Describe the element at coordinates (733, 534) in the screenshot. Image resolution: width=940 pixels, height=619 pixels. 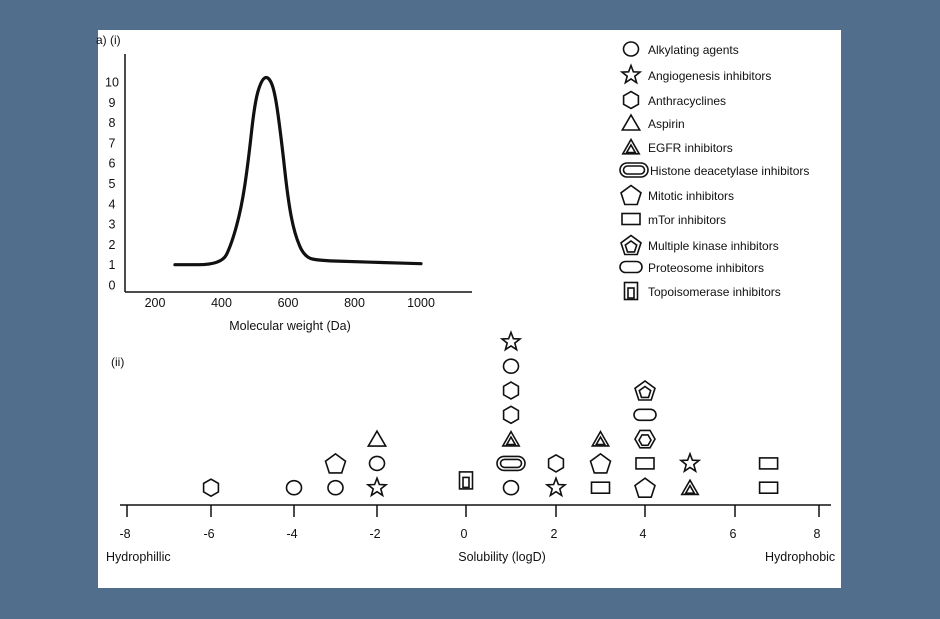
I see `x-tick-label: 6` at that location.